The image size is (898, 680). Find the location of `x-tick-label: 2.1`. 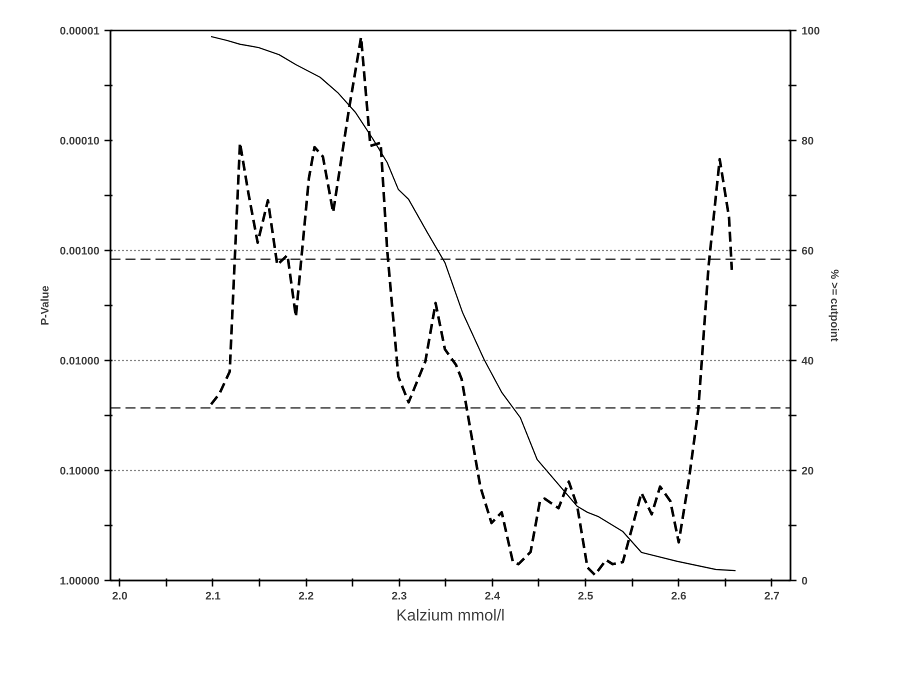

x-tick-label: 2.1 is located at coordinates (213, 596).